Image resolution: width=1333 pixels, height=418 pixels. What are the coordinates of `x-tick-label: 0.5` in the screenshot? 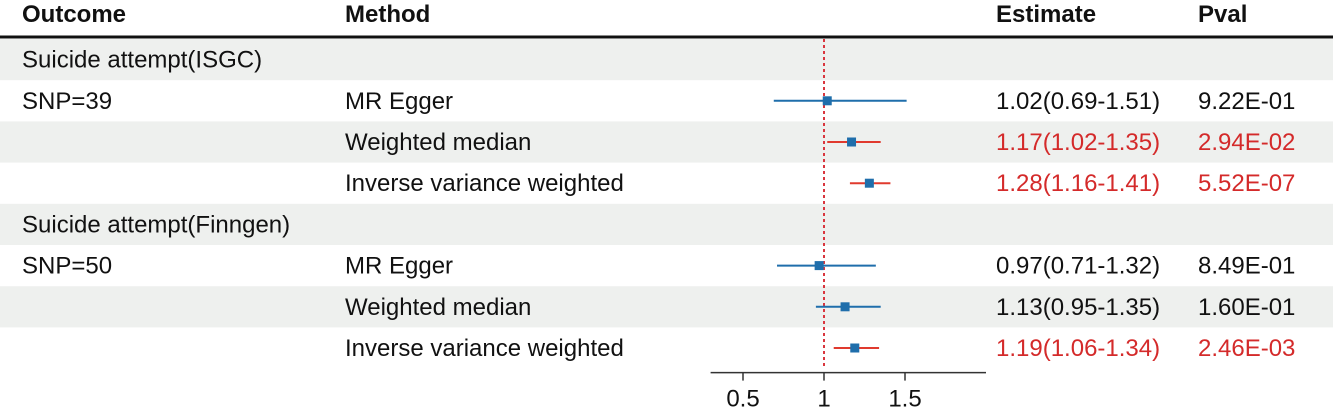 It's located at (742, 399).